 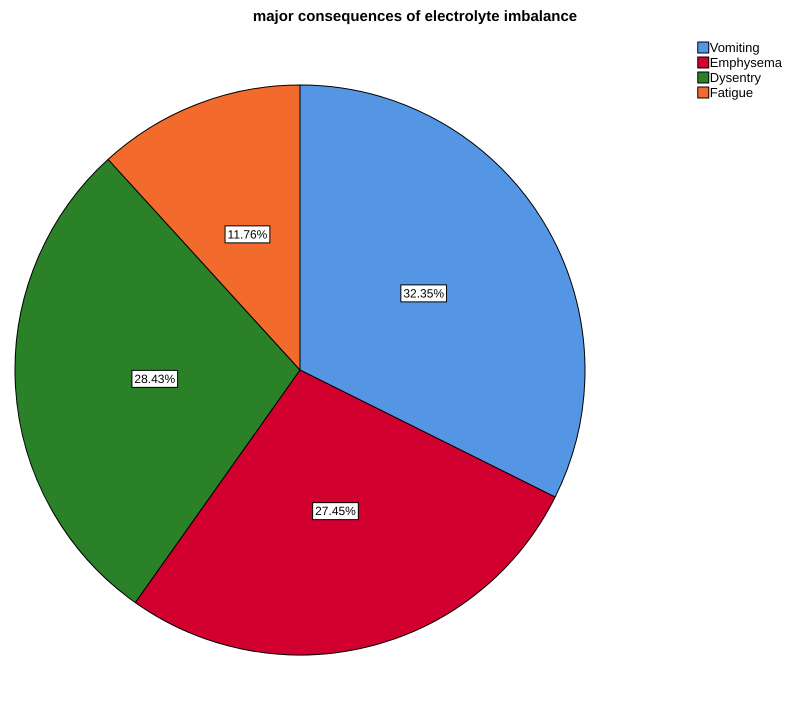 I want to click on legend-label: Dysentry, so click(x=736, y=77).